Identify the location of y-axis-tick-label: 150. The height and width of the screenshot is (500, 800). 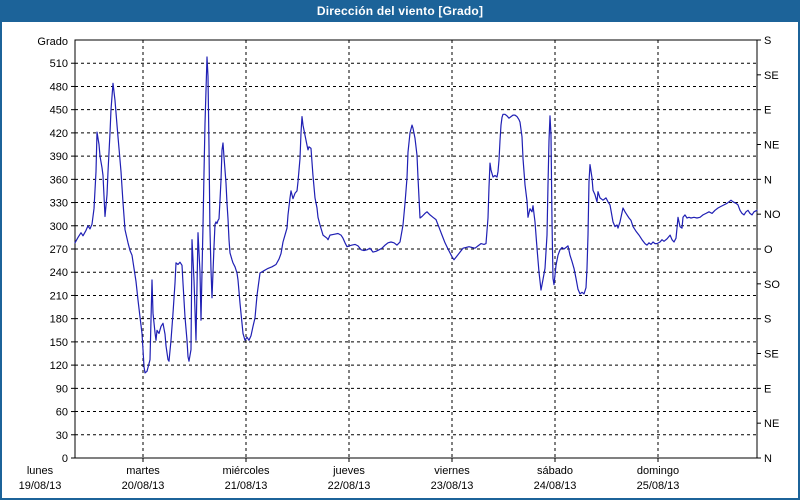
(59, 343).